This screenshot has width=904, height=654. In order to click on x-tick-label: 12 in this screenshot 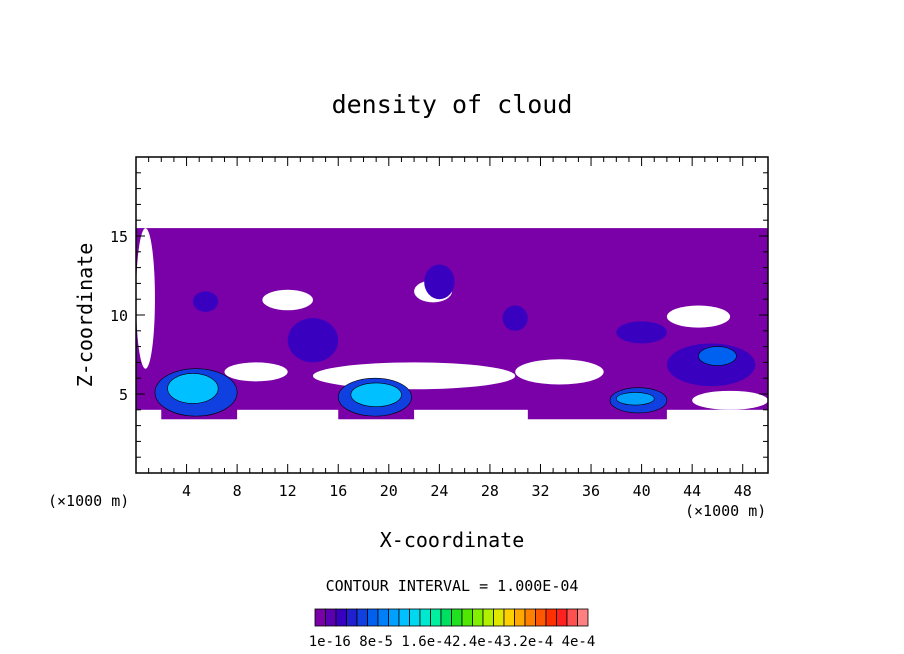, I will do `click(288, 491)`.